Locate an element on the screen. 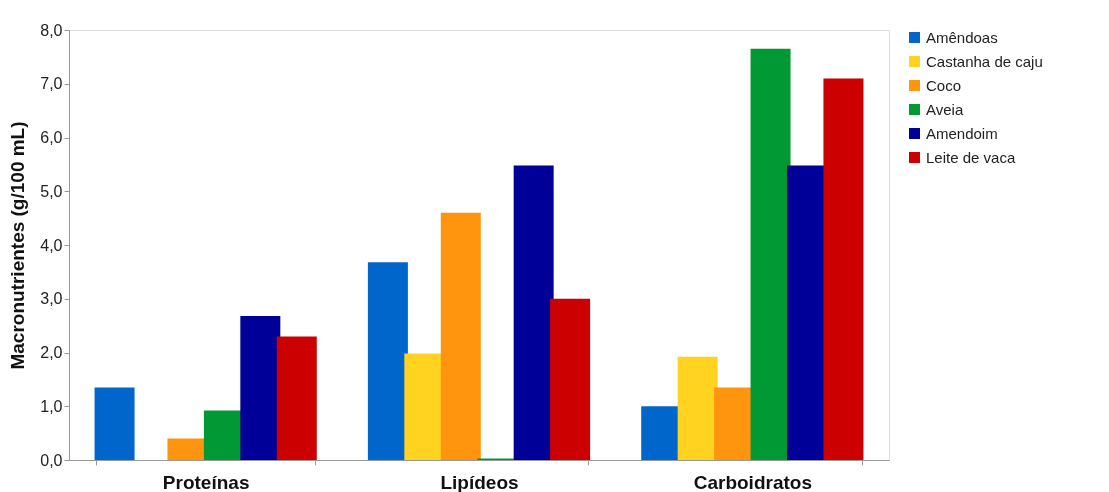 This screenshot has height=492, width=1109. x-tick-label: Carboidratos is located at coordinates (752, 481).